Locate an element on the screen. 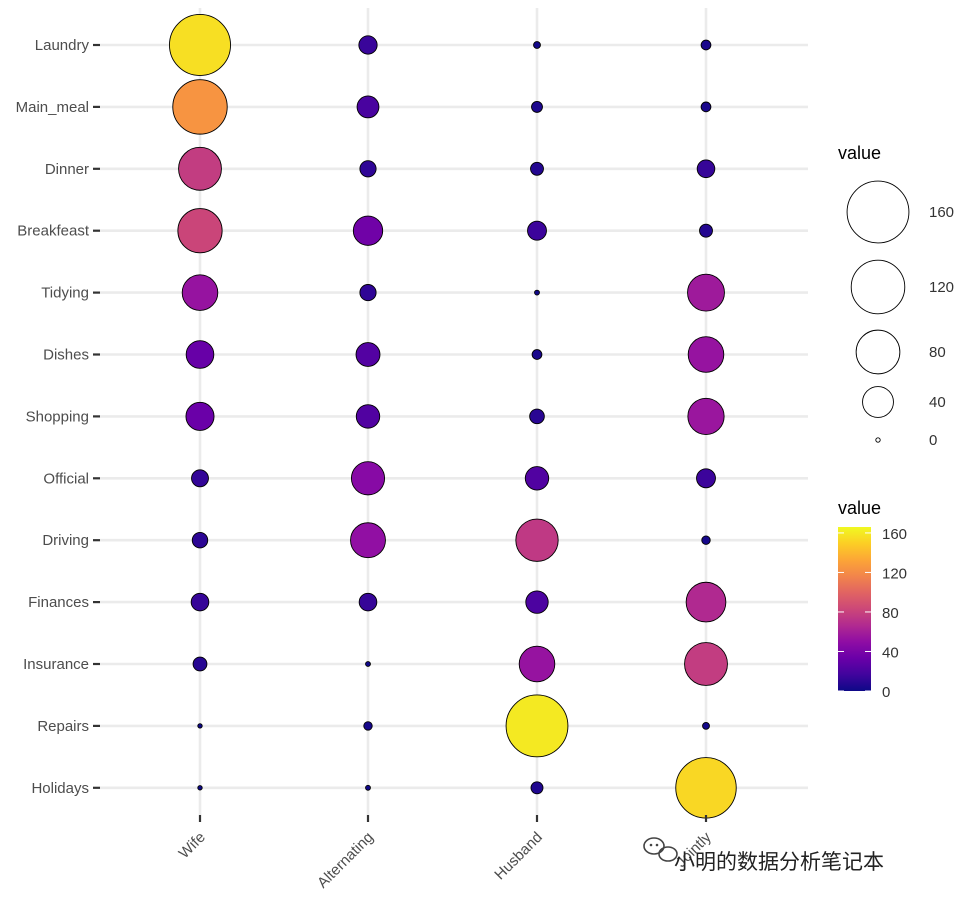 This screenshot has height=904, width=973. point-insurance-jointly is located at coordinates (706, 664).